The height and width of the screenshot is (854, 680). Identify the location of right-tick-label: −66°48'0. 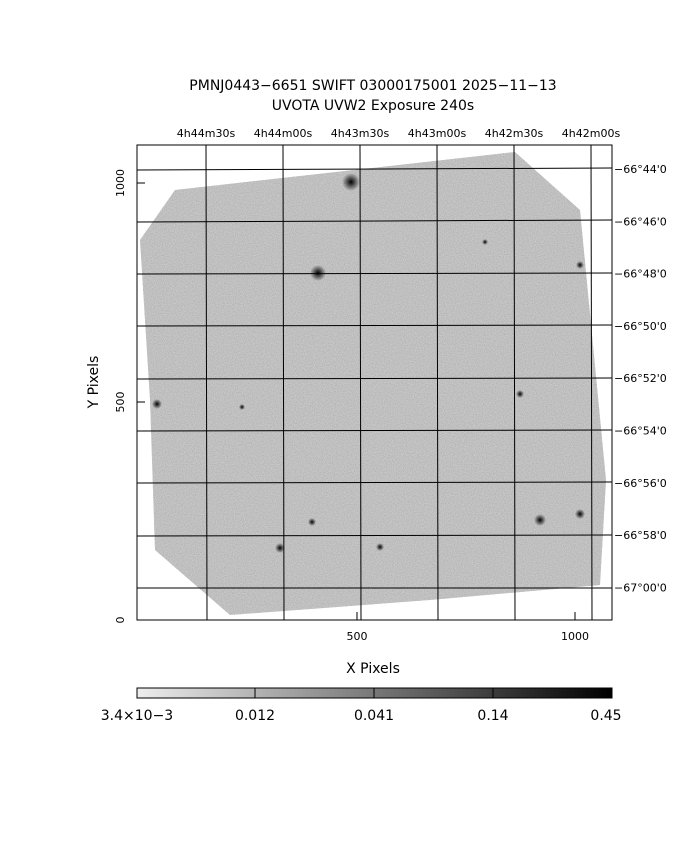
(640, 274).